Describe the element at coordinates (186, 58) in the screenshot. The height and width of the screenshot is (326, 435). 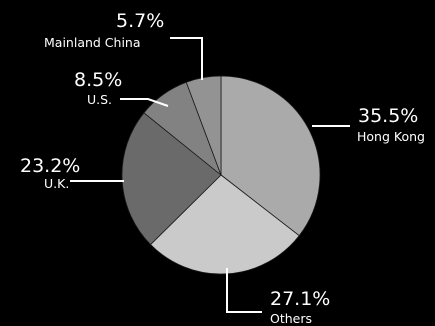
I see `leader-line-mainland-china` at that location.